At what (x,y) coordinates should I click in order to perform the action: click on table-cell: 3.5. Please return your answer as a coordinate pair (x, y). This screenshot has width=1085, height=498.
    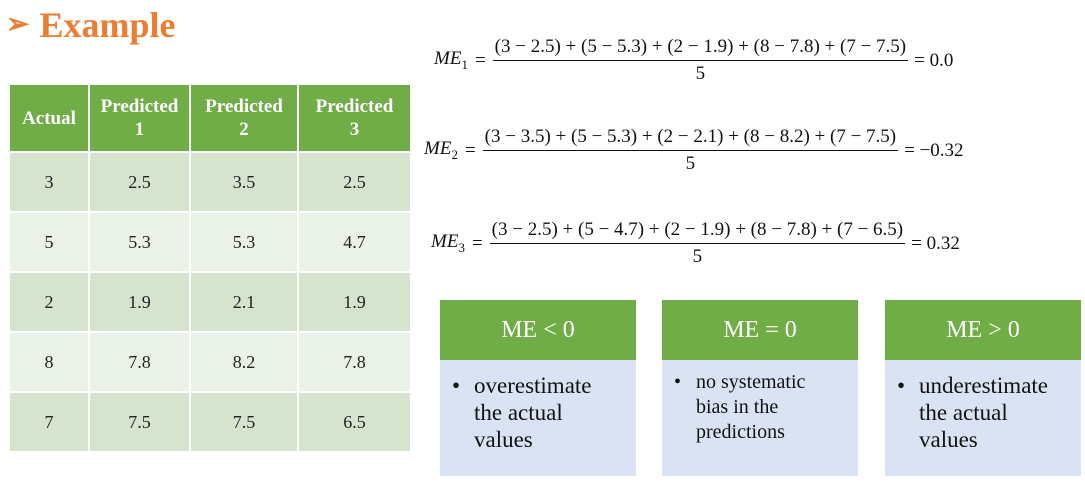
    Looking at the image, I should click on (244, 182).